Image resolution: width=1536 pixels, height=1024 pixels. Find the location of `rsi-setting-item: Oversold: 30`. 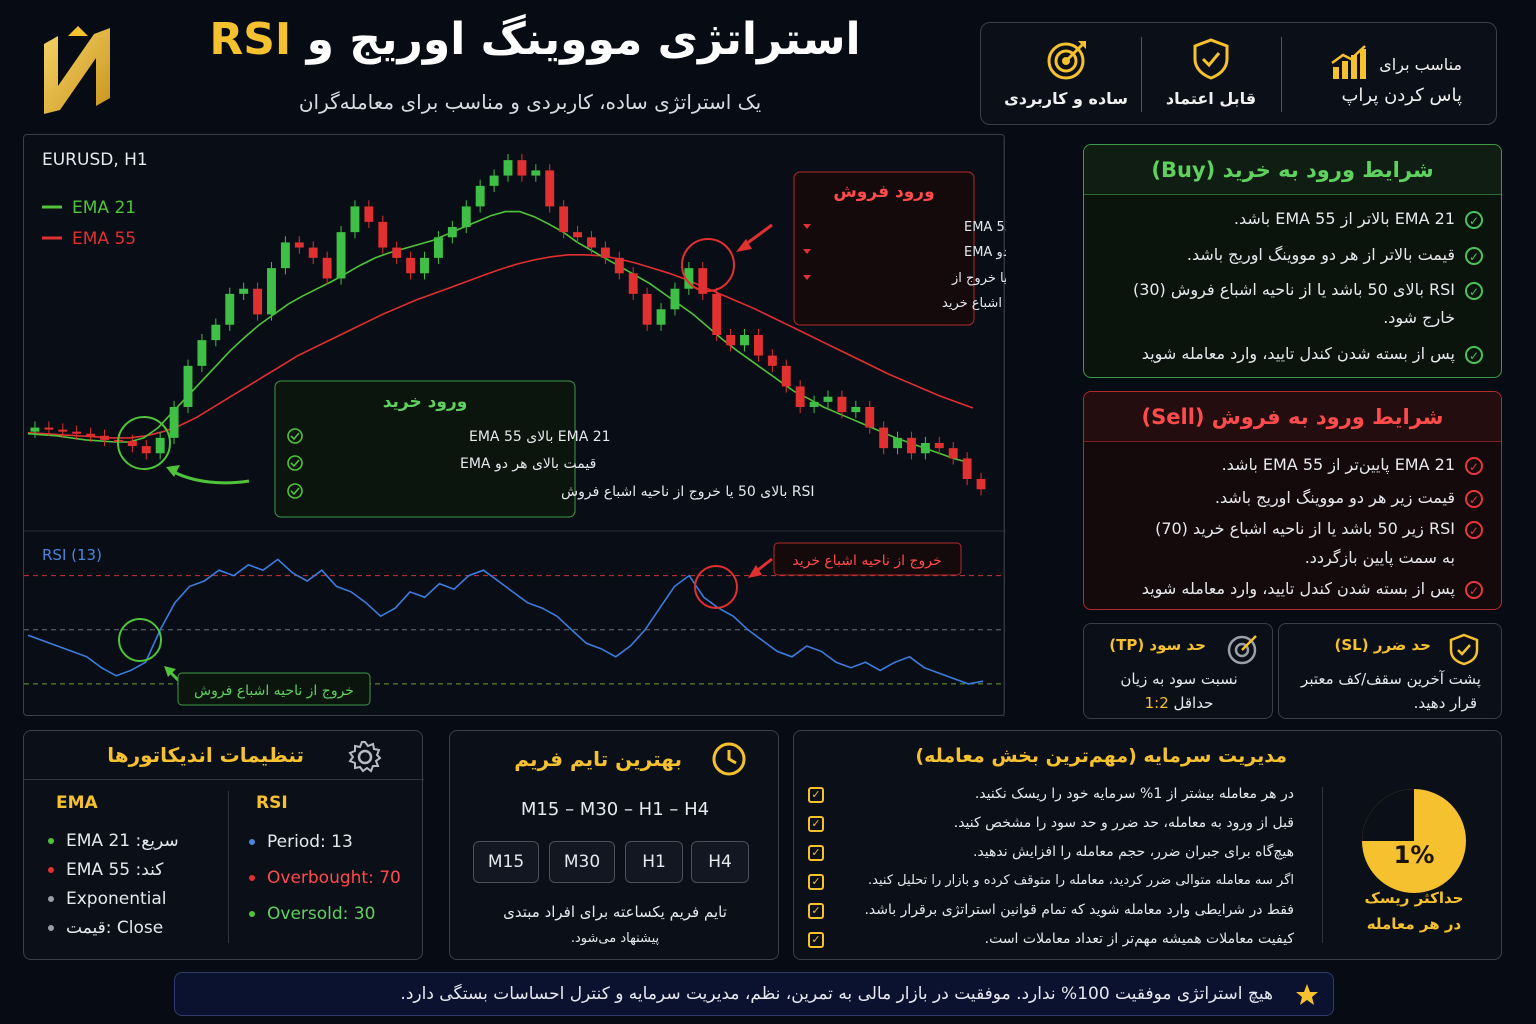

rsi-setting-item: Oversold: 30 is located at coordinates (312, 914).